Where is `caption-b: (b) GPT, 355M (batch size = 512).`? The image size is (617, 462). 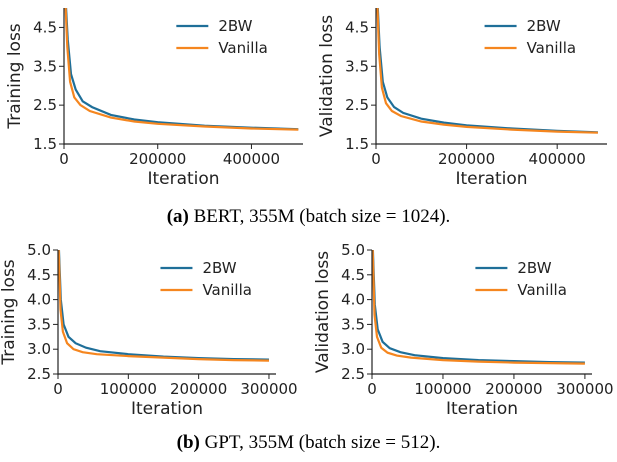
caption-b: (b) GPT, 355M (batch size = 512). is located at coordinates (308, 443).